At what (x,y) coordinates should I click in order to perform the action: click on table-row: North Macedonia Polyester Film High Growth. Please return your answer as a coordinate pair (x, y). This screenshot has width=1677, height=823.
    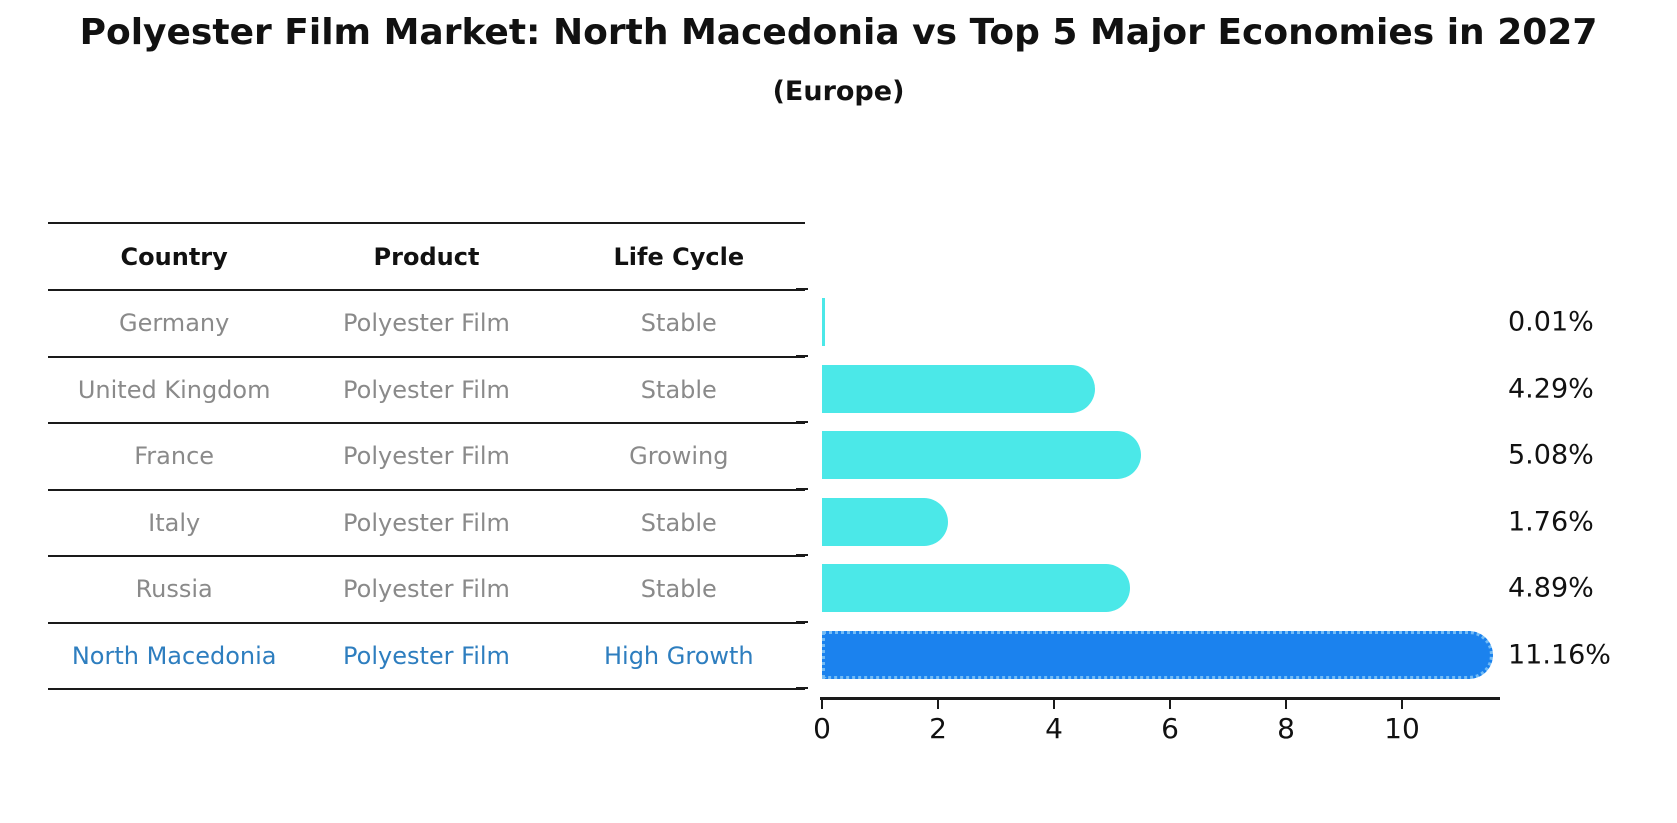
    Looking at the image, I should click on (426, 657).